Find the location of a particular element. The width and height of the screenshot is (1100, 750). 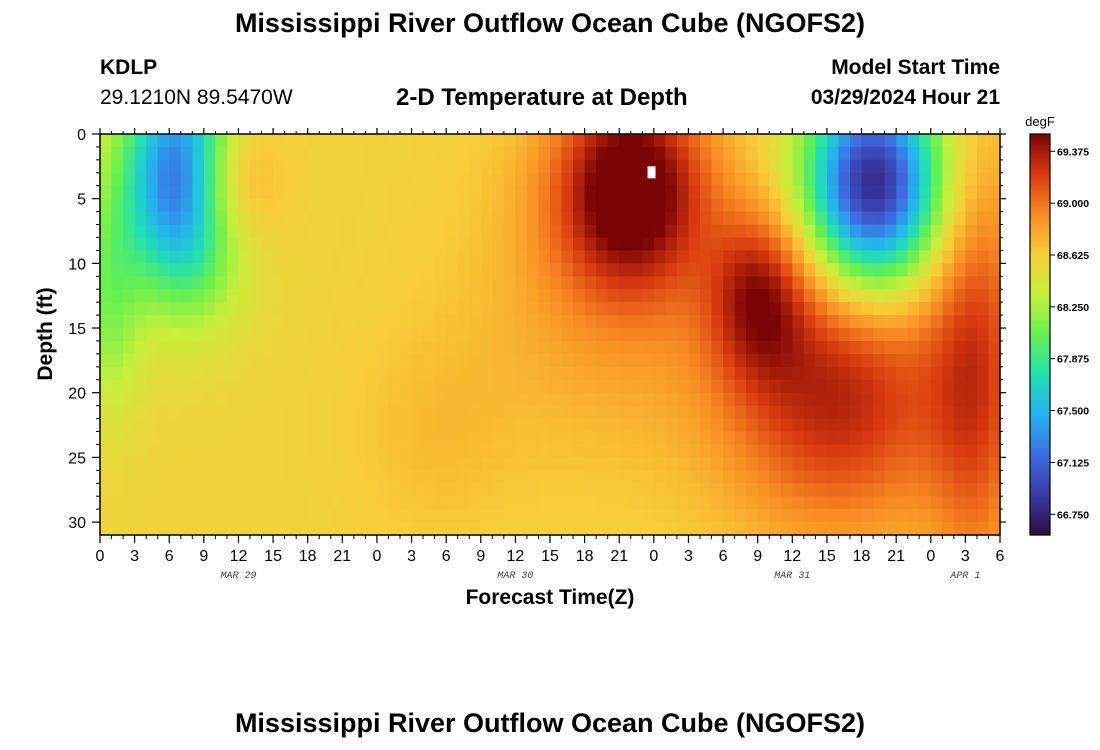

colorbar-unit: degF is located at coordinates (1040, 121).